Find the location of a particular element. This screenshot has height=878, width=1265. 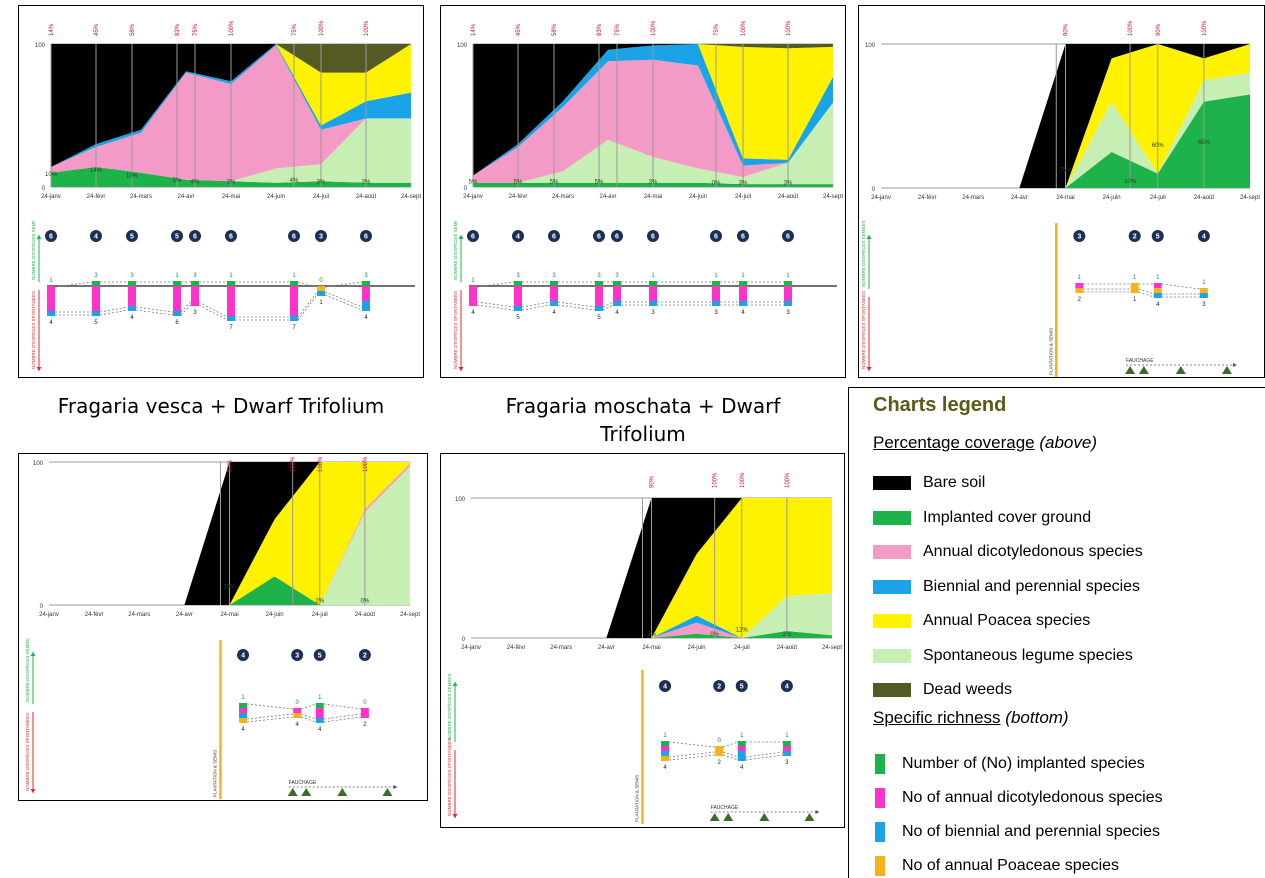

y-tick-label: 100 is located at coordinates (460, 500).